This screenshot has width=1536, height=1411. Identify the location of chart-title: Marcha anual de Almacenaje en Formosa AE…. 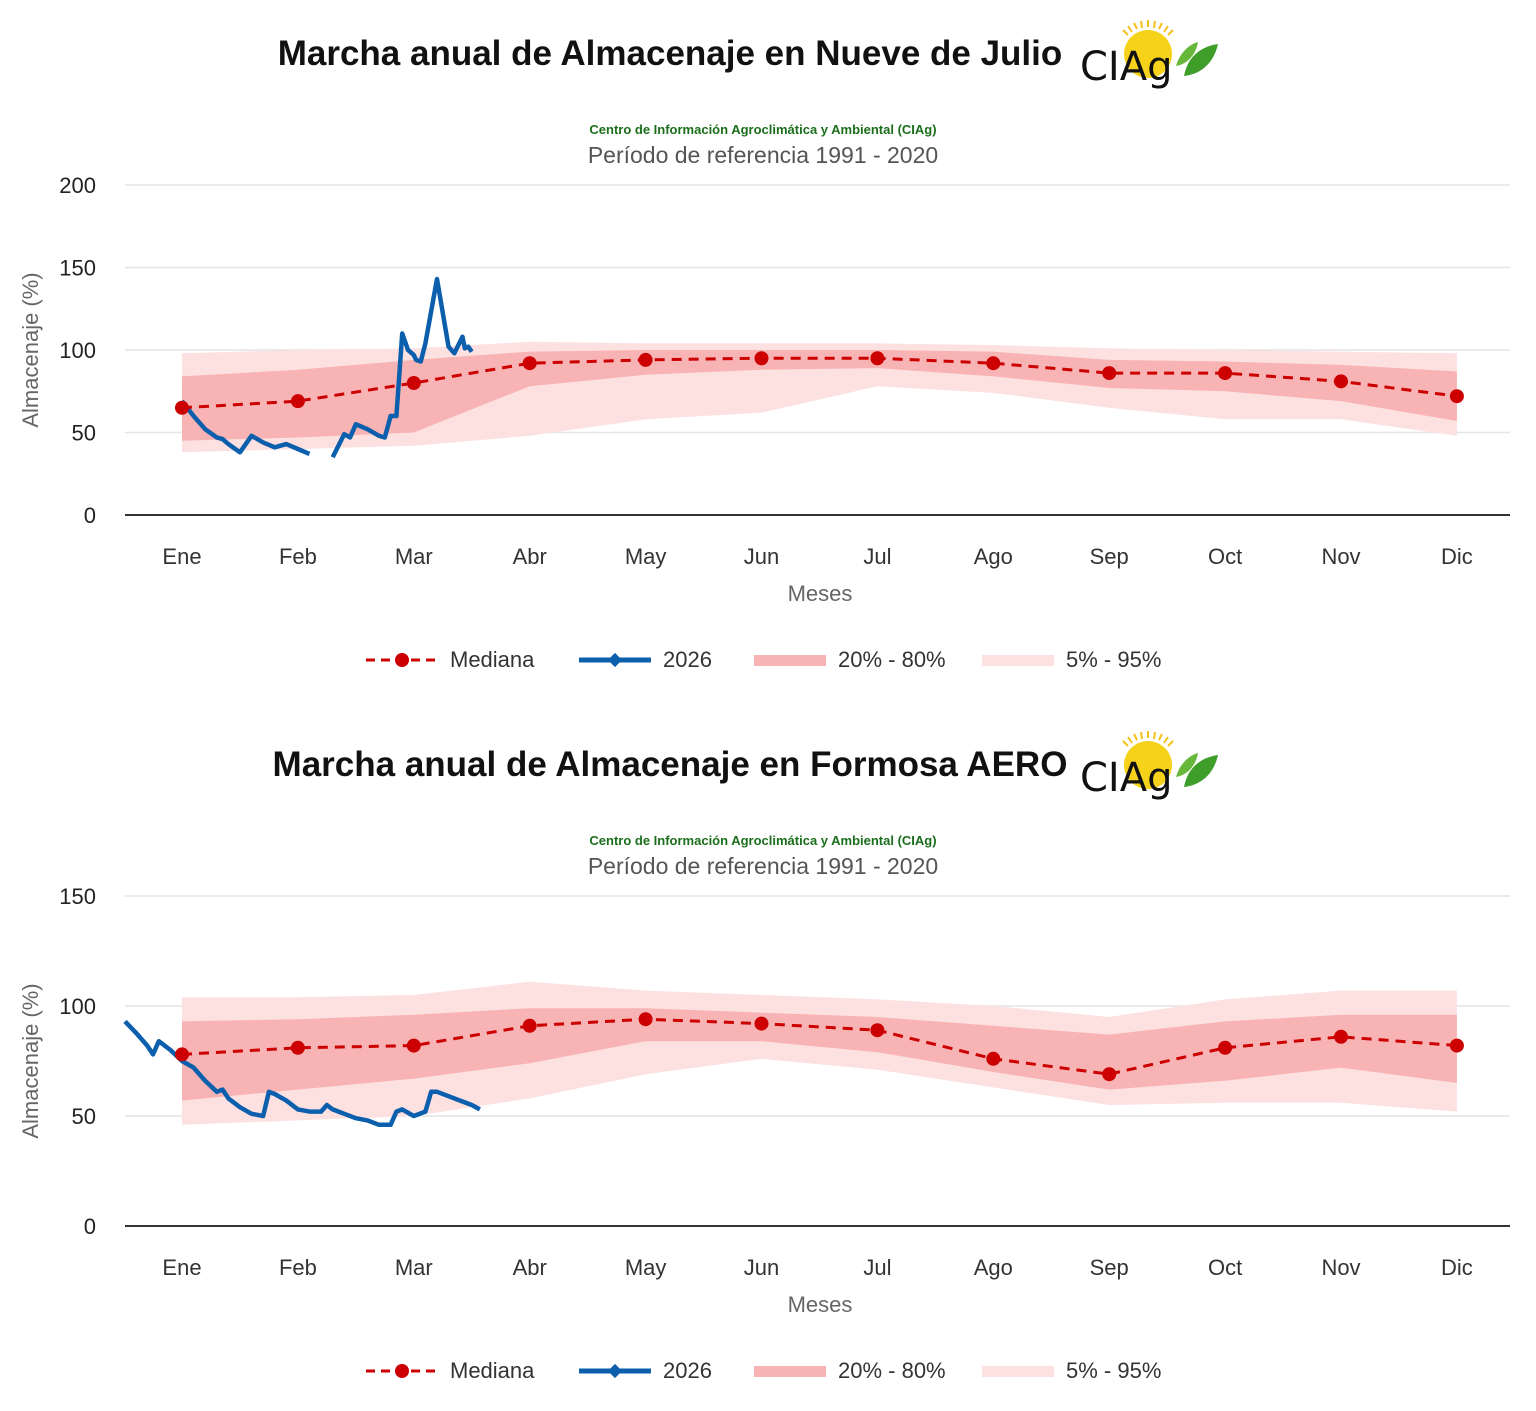
(670, 764).